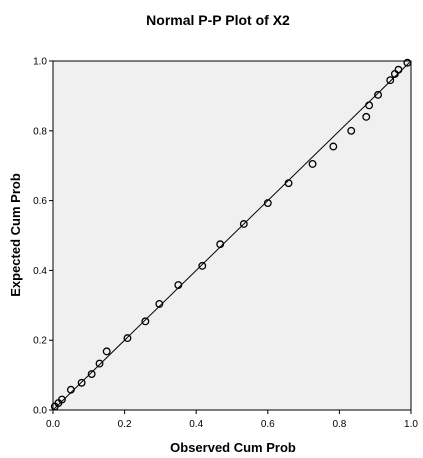  Describe the element at coordinates (218, 20) in the screenshot. I see `chart-title: Normal P-P Plot of X2` at that location.